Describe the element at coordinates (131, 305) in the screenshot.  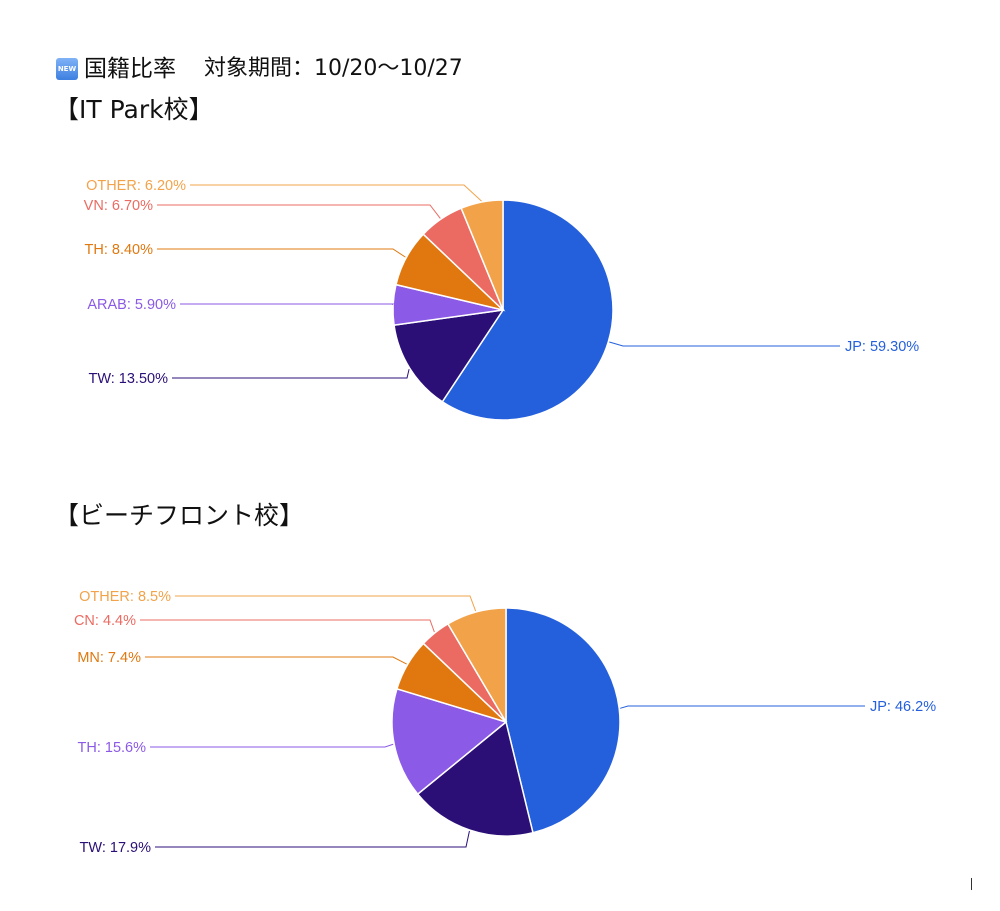
I see `slice-label-arab: ARAB: 5.90%` at that location.